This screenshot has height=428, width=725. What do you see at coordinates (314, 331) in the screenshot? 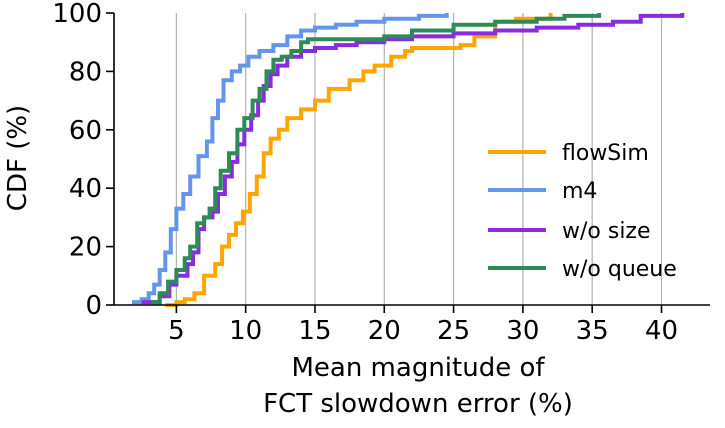
I see `x-tick-label-15: 15` at bounding box center [314, 331].